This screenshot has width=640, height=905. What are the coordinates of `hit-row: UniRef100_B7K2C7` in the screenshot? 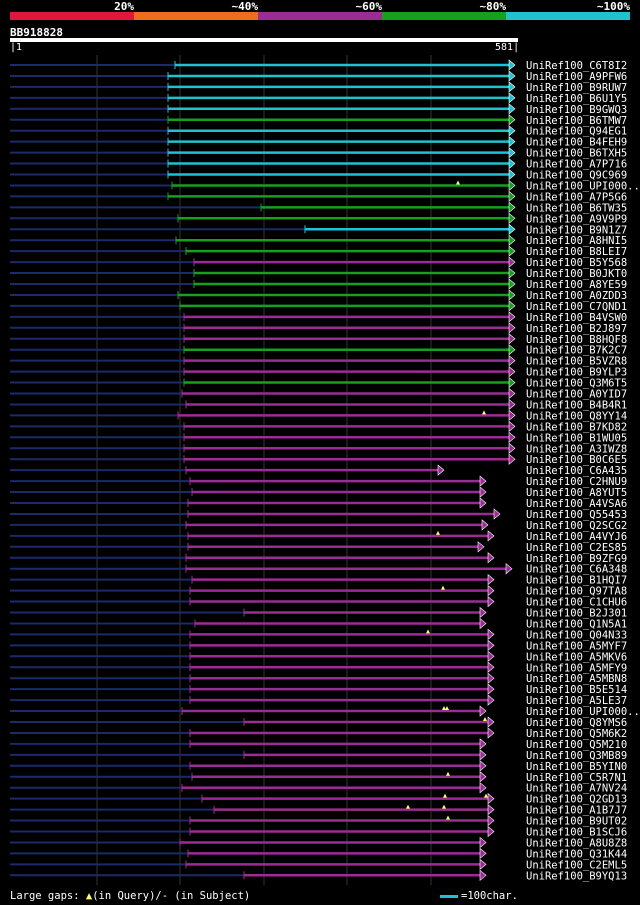 It's located at (318, 350).